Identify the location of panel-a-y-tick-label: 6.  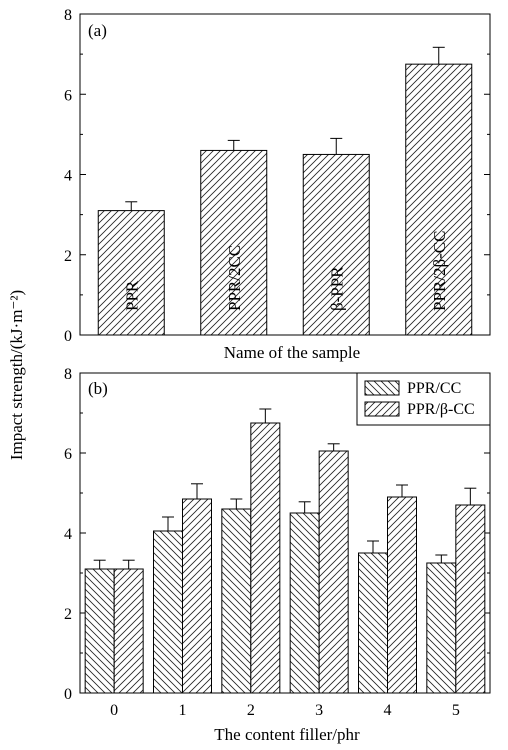
(68, 95).